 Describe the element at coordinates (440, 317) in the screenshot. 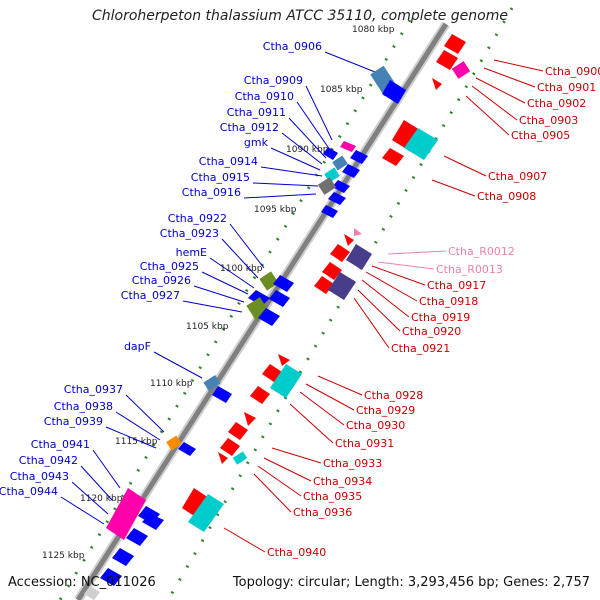

I see `gene-label-right: Ctha_0919` at that location.